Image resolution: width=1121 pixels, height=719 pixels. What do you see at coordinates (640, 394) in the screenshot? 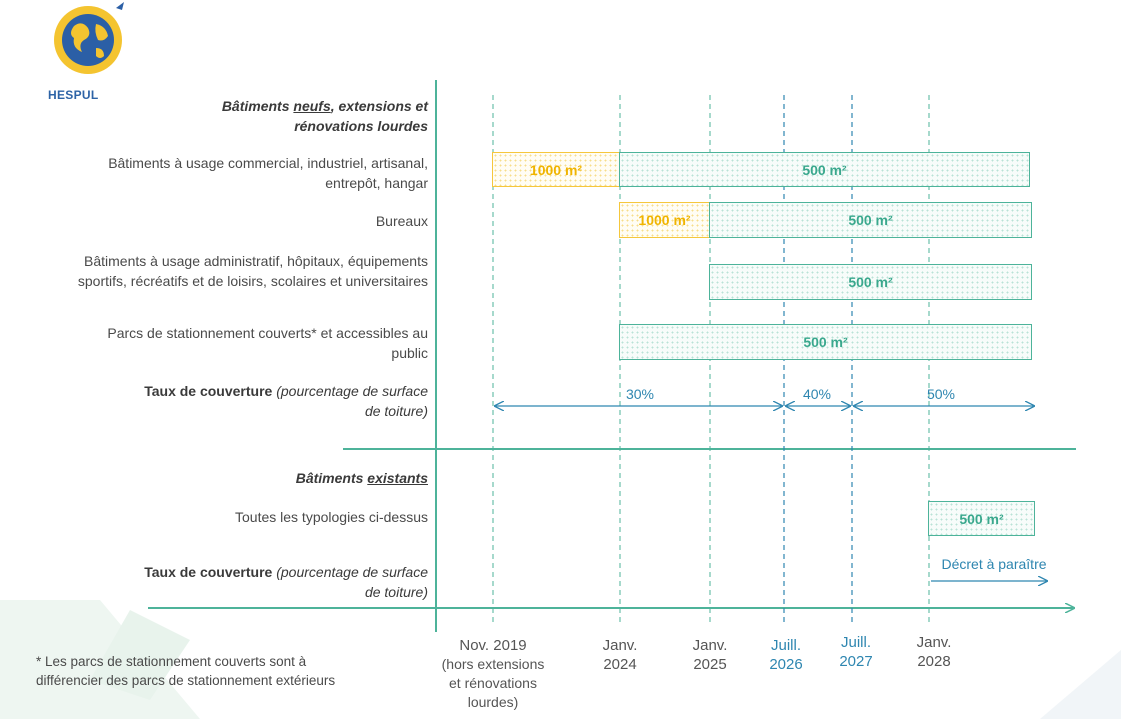
I see `coverage-30: 30%` at bounding box center [640, 394].